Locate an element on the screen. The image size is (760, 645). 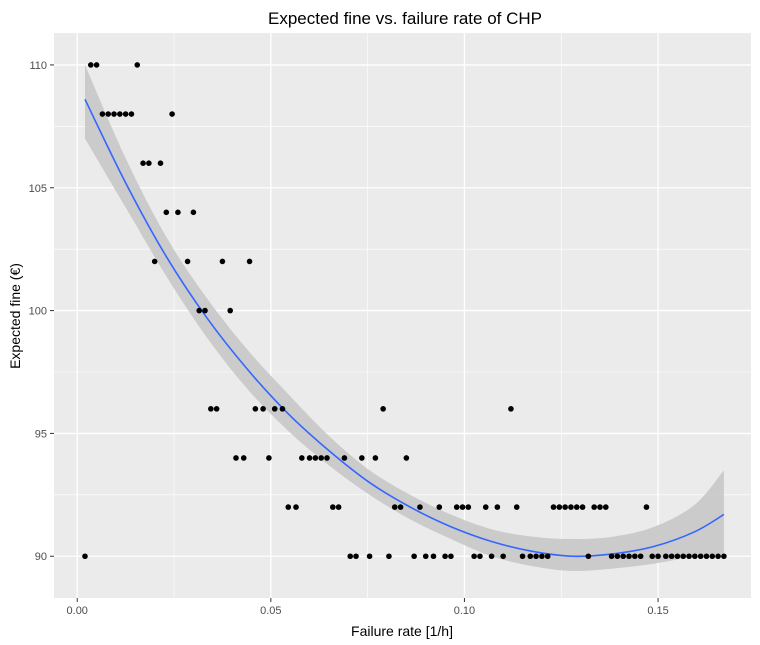
x-tick-label: 0.15 is located at coordinates (657, 611).